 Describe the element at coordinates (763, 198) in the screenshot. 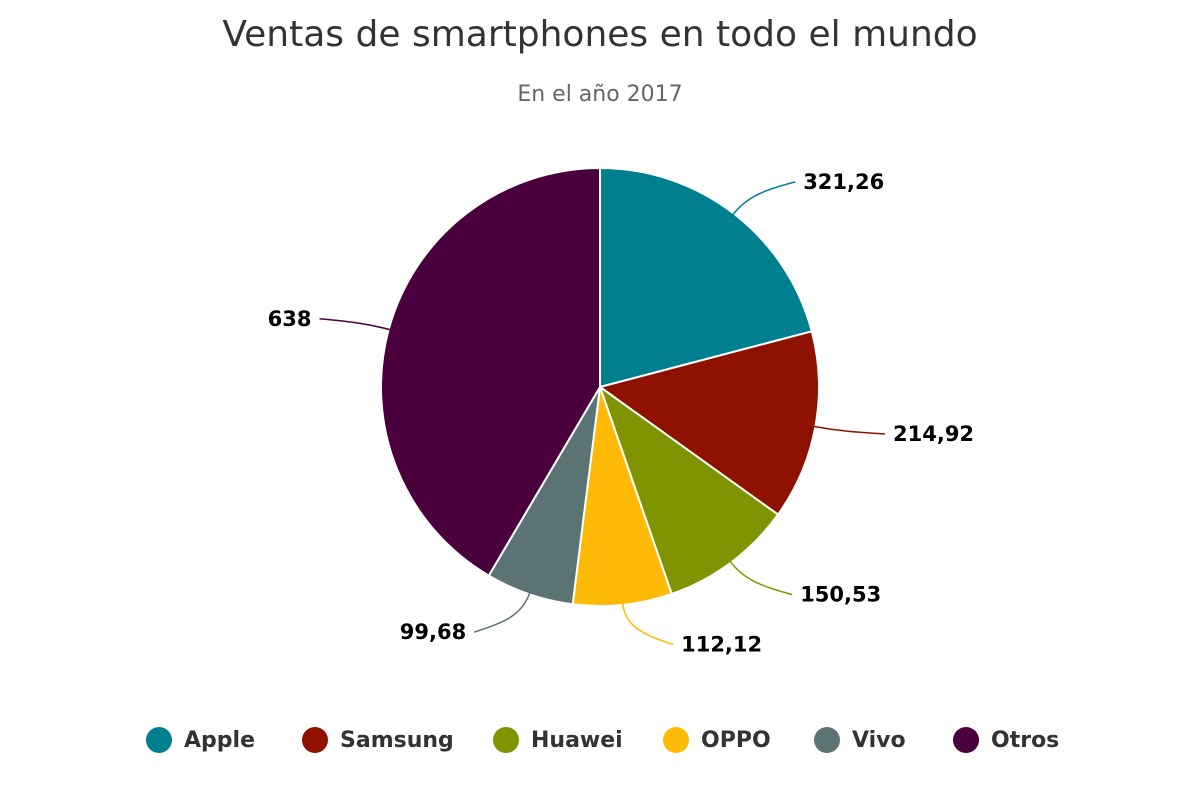

I see `connector-line-apple` at that location.